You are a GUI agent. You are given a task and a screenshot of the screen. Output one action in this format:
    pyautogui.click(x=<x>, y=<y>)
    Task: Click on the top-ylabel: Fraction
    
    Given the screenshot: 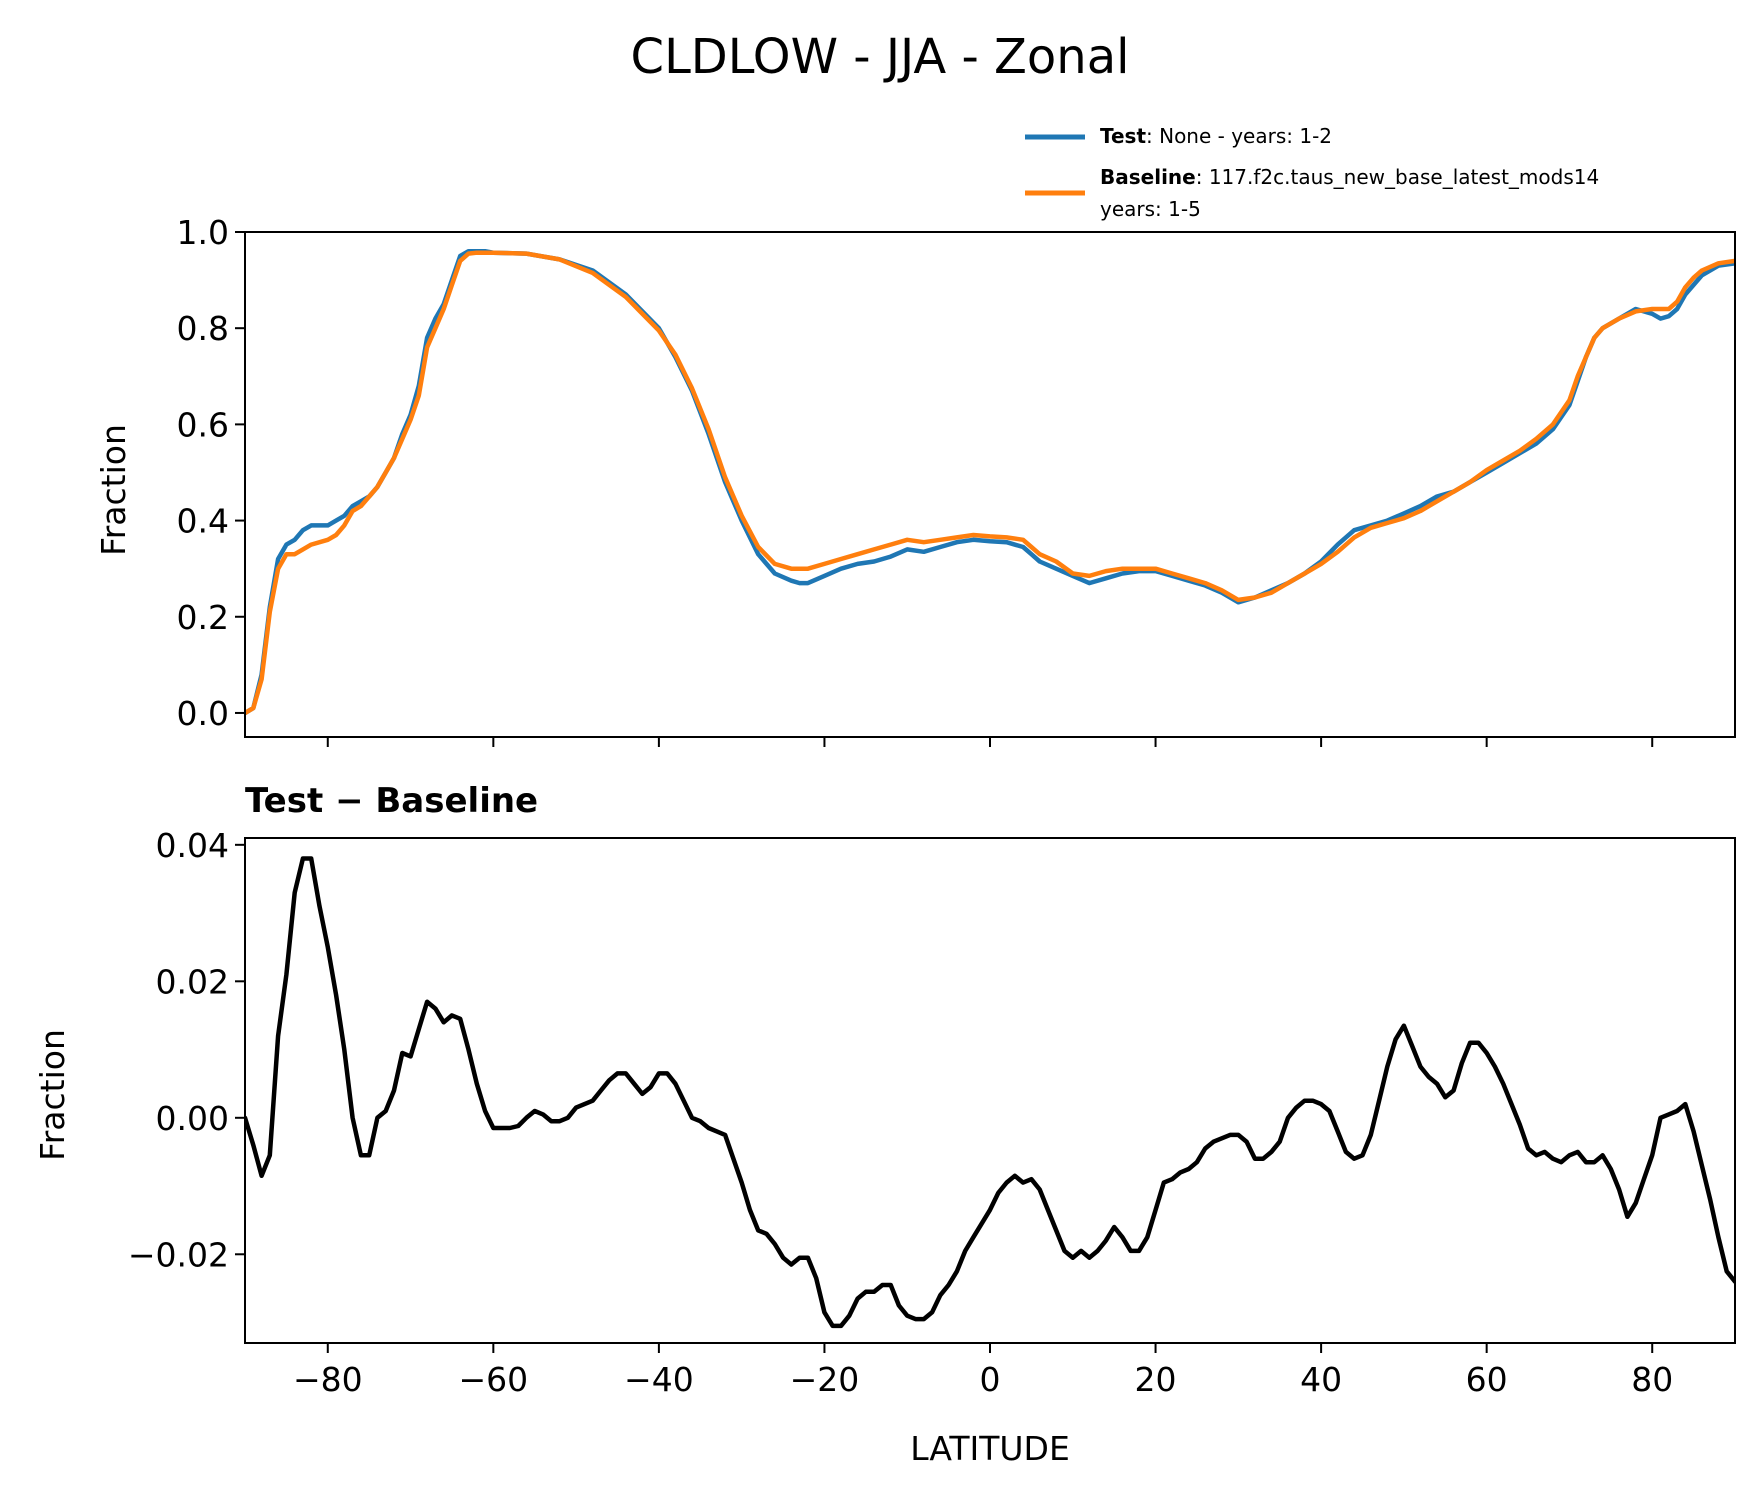 What is the action you would take?
    pyautogui.click(x=113, y=490)
    